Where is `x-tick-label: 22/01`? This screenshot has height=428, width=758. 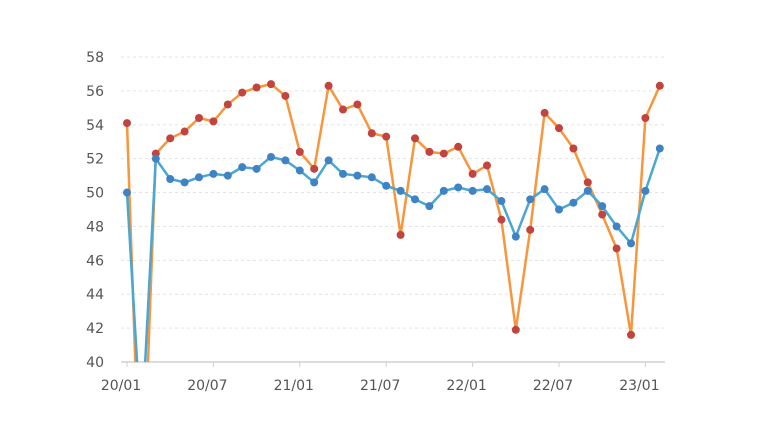 x-tick-label: 22/01 is located at coordinates (466, 386).